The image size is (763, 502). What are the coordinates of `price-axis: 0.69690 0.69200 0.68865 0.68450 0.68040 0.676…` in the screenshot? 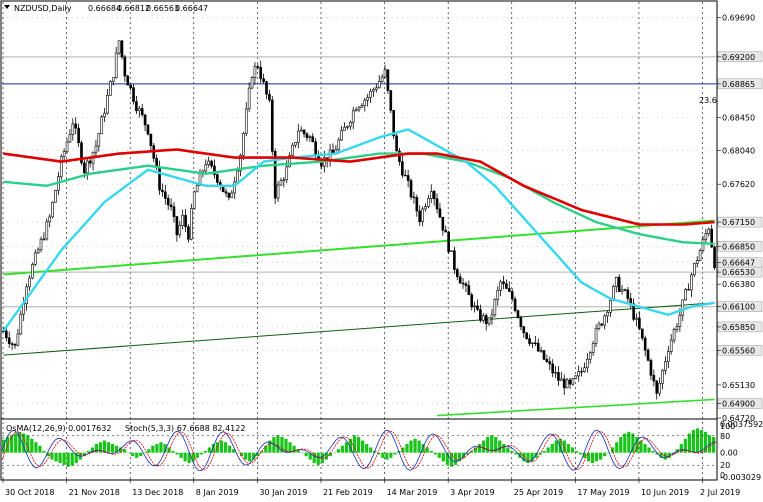 It's located at (740, 247).